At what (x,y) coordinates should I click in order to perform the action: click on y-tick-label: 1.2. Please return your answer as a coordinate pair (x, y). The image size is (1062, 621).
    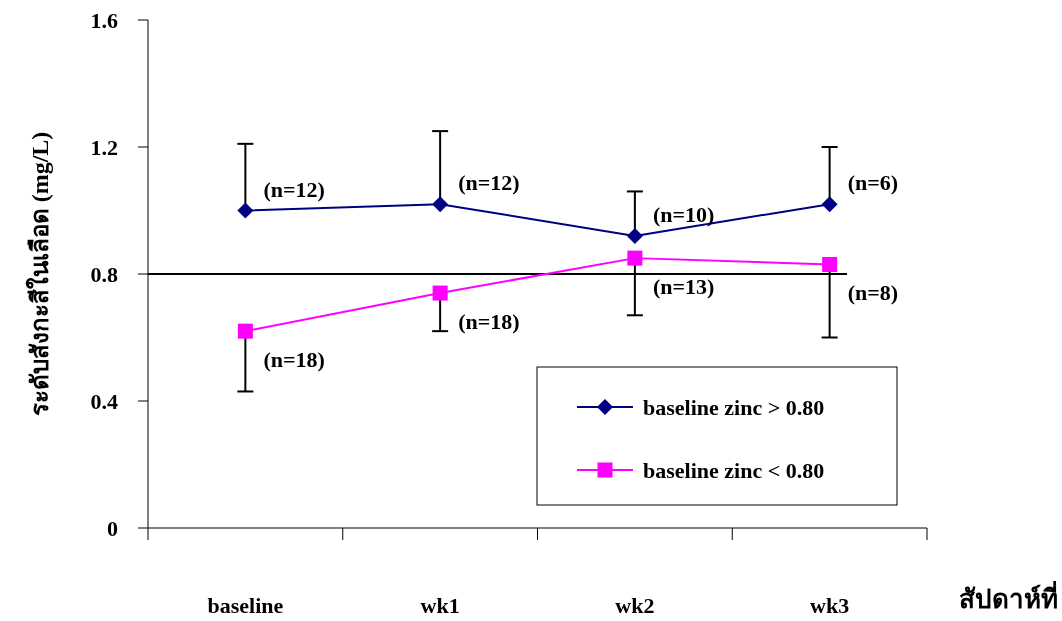
    Looking at the image, I should click on (104, 147).